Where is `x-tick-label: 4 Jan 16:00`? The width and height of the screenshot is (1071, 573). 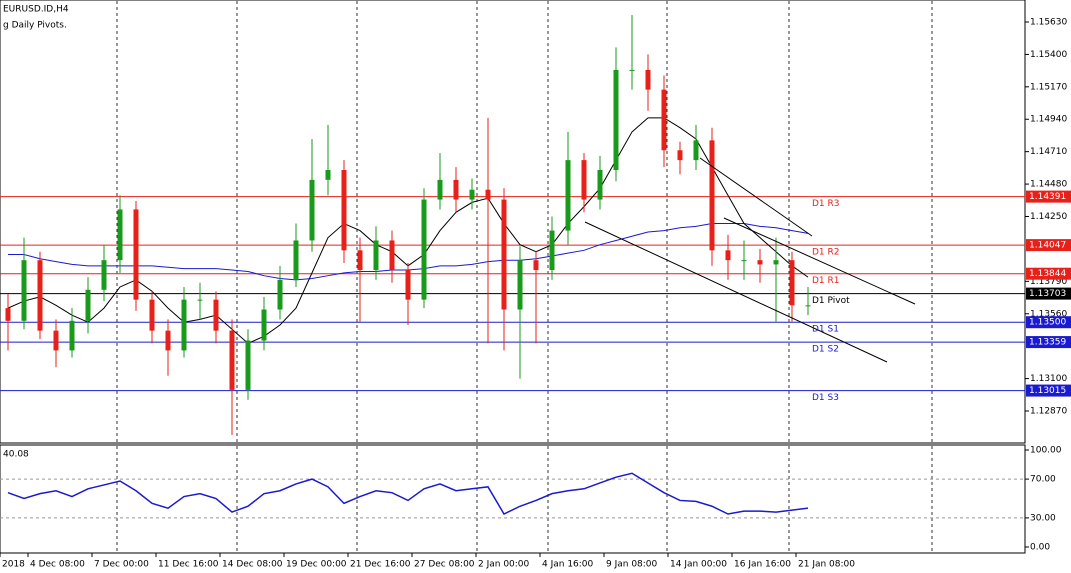
x-tick-label: 4 Jan 16:00 is located at coordinates (568, 565).